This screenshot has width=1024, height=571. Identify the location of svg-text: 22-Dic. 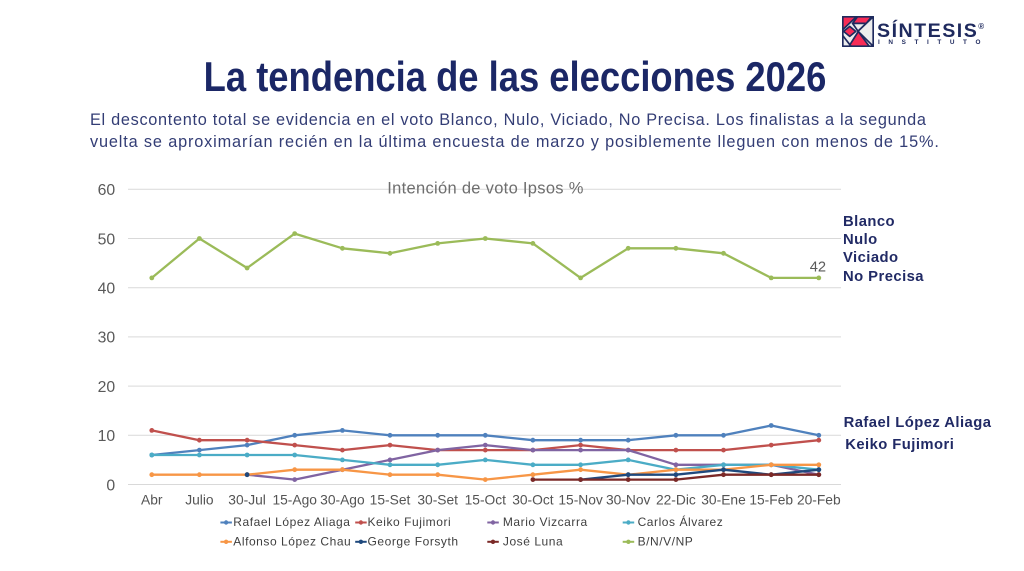
(676, 500).